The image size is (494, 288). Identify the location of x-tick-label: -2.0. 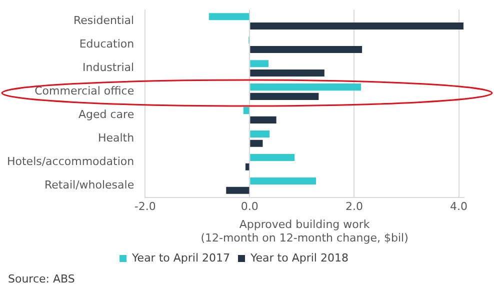
(145, 206).